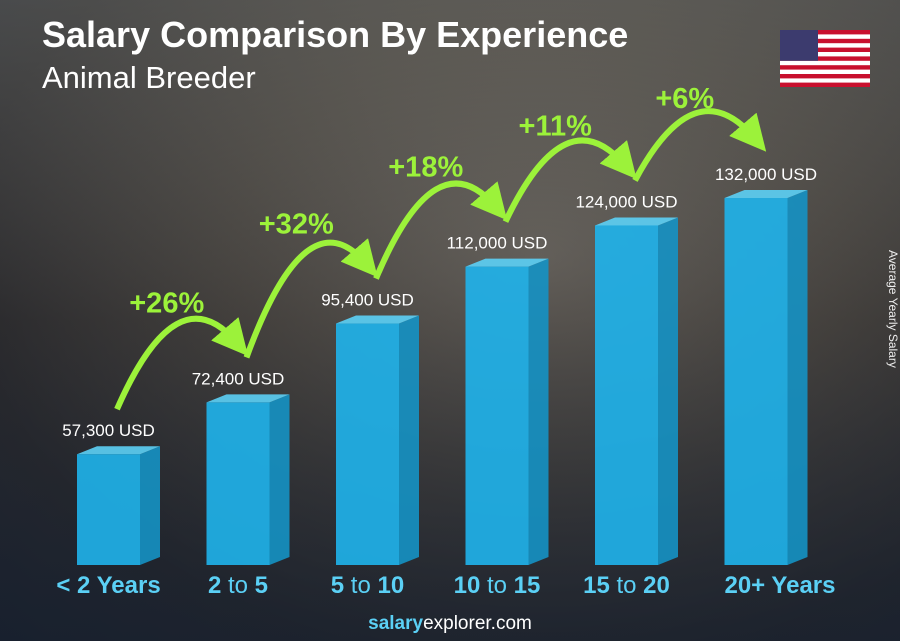  What do you see at coordinates (684, 99) in the screenshot?
I see `growth-label: +6%` at bounding box center [684, 99].